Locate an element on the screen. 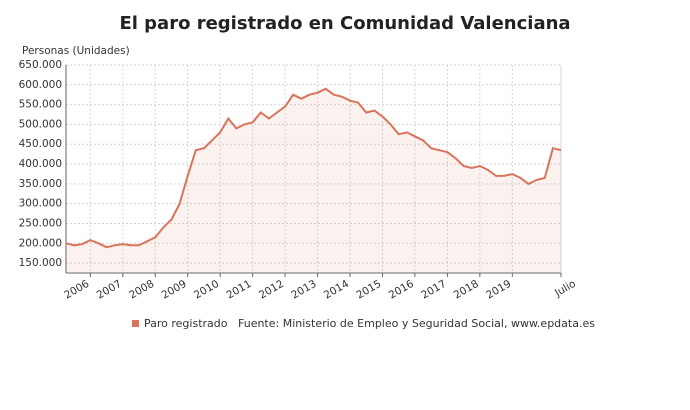 The width and height of the screenshot is (690, 410). y-tick-label: 600.000 is located at coordinates (40, 85).